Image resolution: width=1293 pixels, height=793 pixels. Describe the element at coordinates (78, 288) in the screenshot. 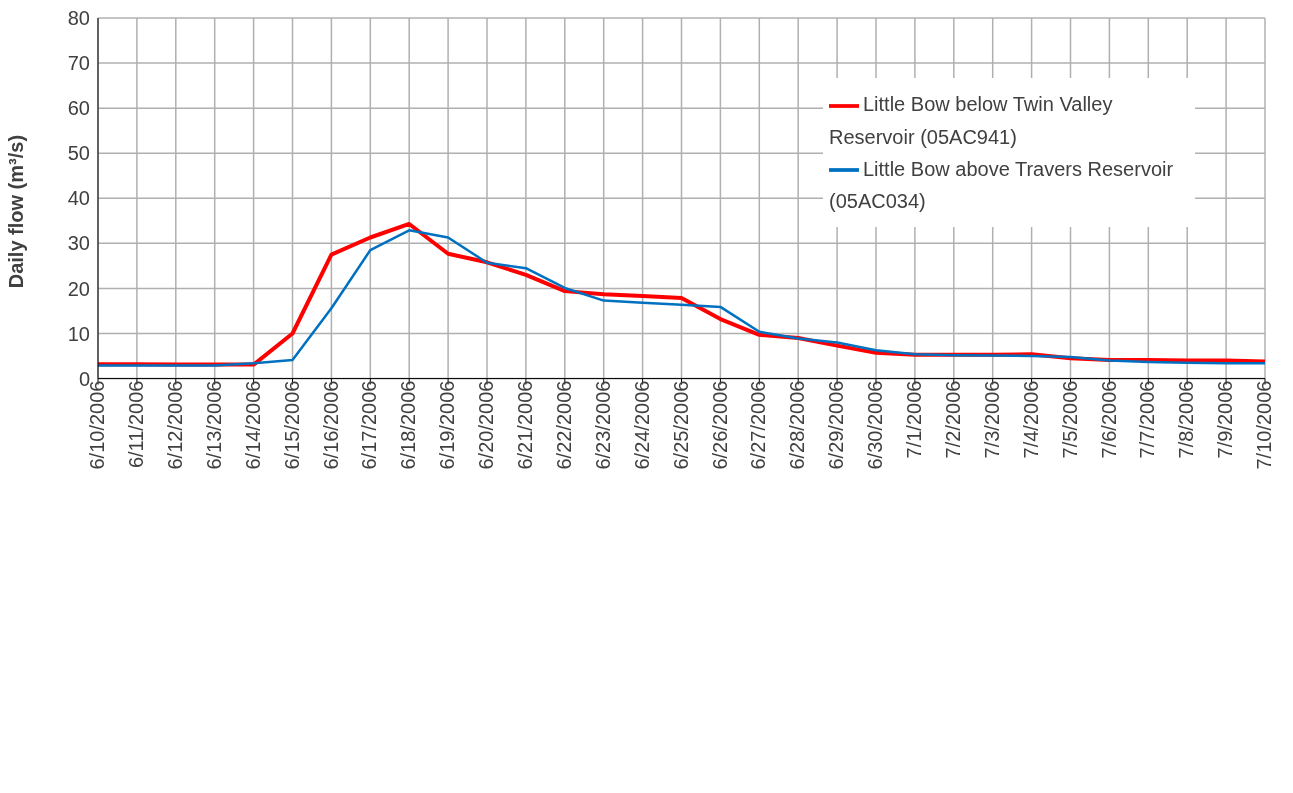

I see `y-tick-label: 20` at that location.